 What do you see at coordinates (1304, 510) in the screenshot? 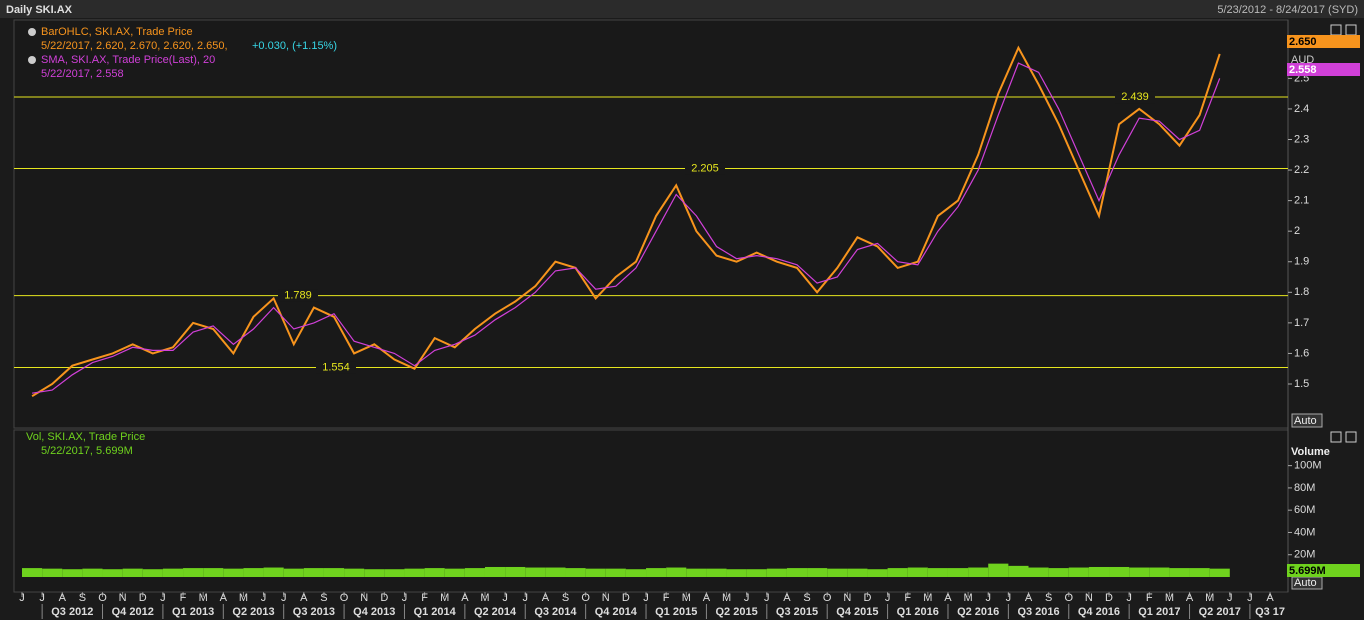
I see `y-tick-label: 60M` at bounding box center [1304, 510].